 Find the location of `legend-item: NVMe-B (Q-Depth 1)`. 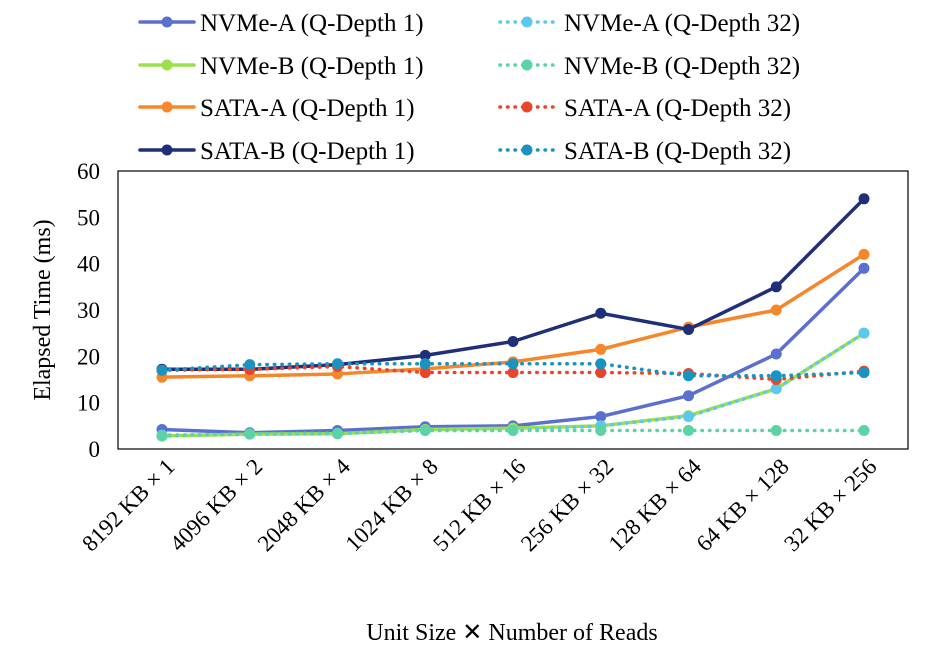

legend-item: NVMe-B (Q-Depth 1) is located at coordinates (281, 66).